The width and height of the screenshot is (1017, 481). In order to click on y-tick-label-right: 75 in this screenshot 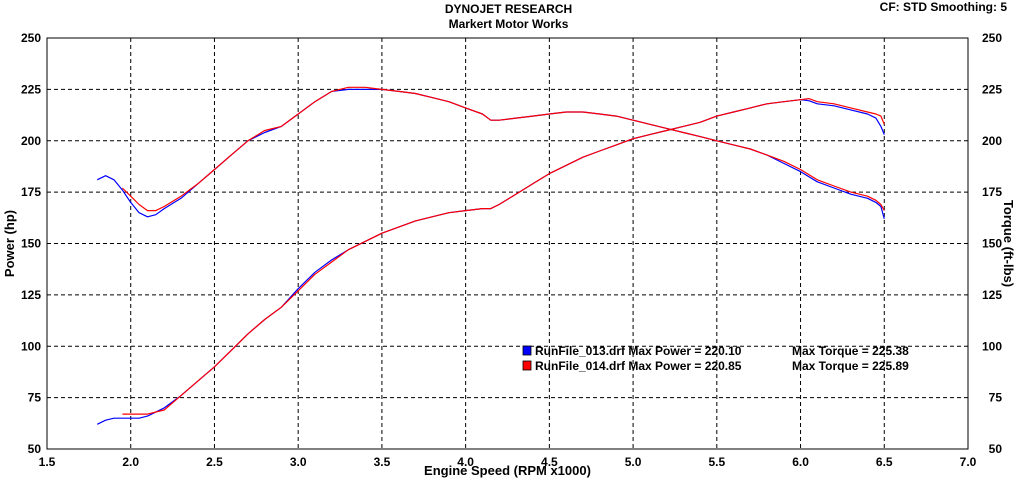, I will do `click(996, 398)`.